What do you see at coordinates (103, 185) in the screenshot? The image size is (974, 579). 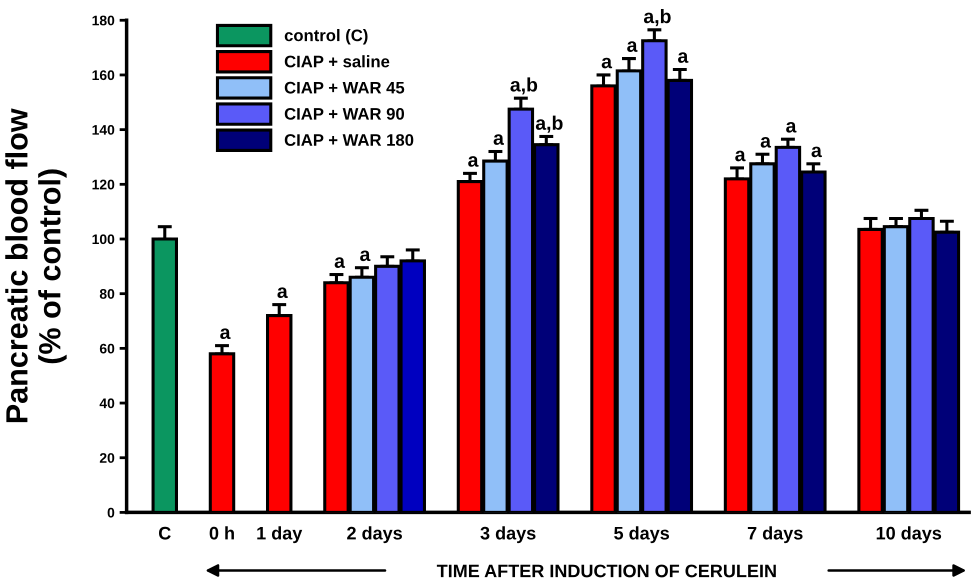 I see `y-tick-label: 120` at bounding box center [103, 185].